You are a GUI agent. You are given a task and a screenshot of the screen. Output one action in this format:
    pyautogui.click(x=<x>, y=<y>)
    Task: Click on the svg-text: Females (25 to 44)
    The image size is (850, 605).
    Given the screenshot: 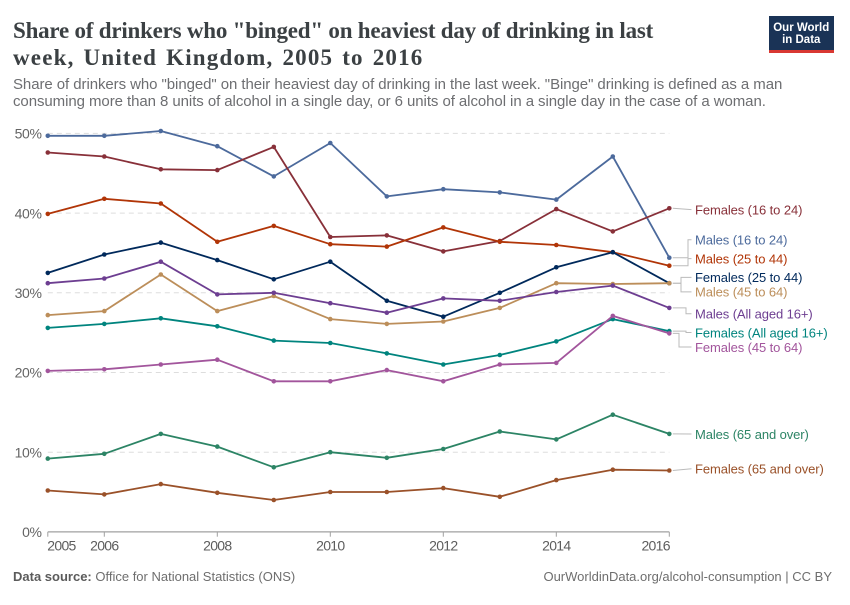 What is the action you would take?
    pyautogui.click(x=748, y=277)
    